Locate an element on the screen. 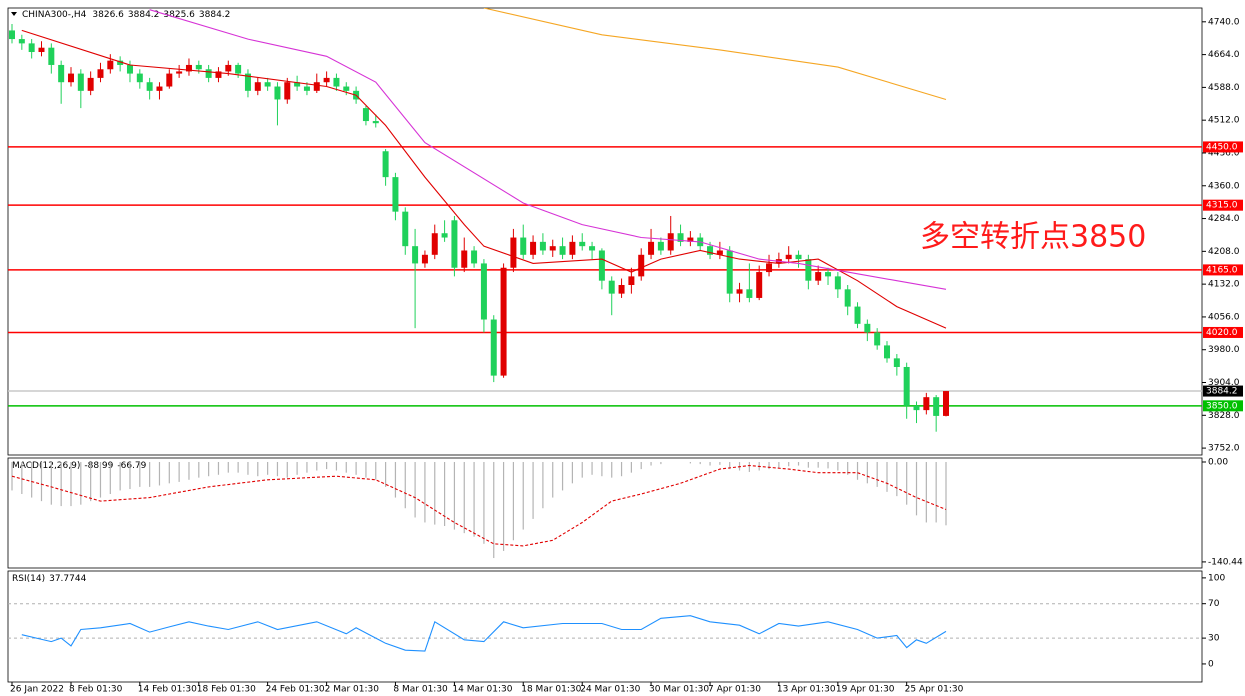  x-tick-label: 8 Feb 01:30 is located at coordinates (96, 690).